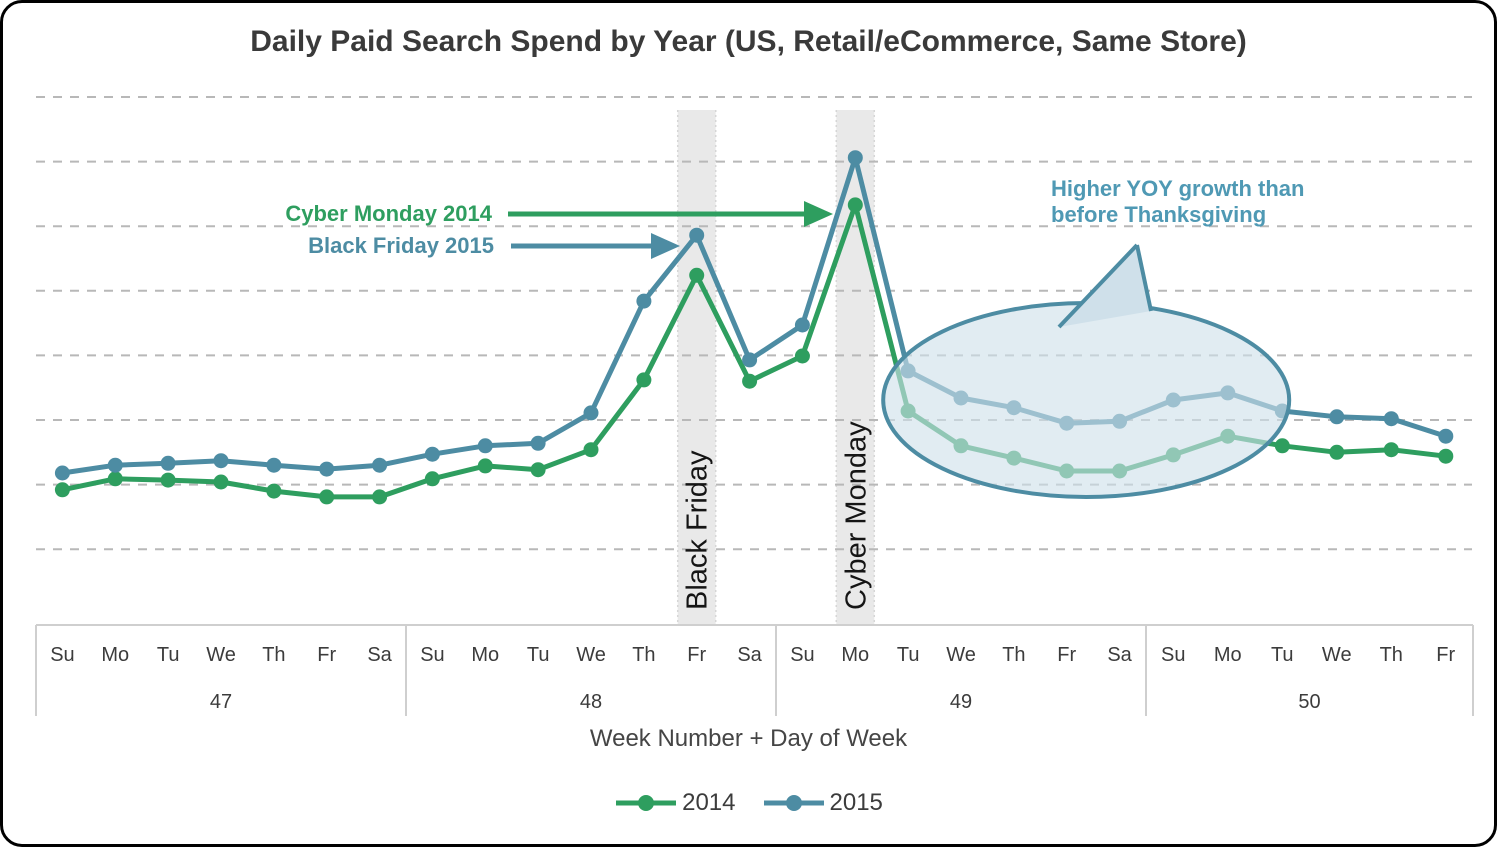 This screenshot has width=1497, height=847. Describe the element at coordinates (591, 702) in the screenshot. I see `week-number-48: 48` at that location.